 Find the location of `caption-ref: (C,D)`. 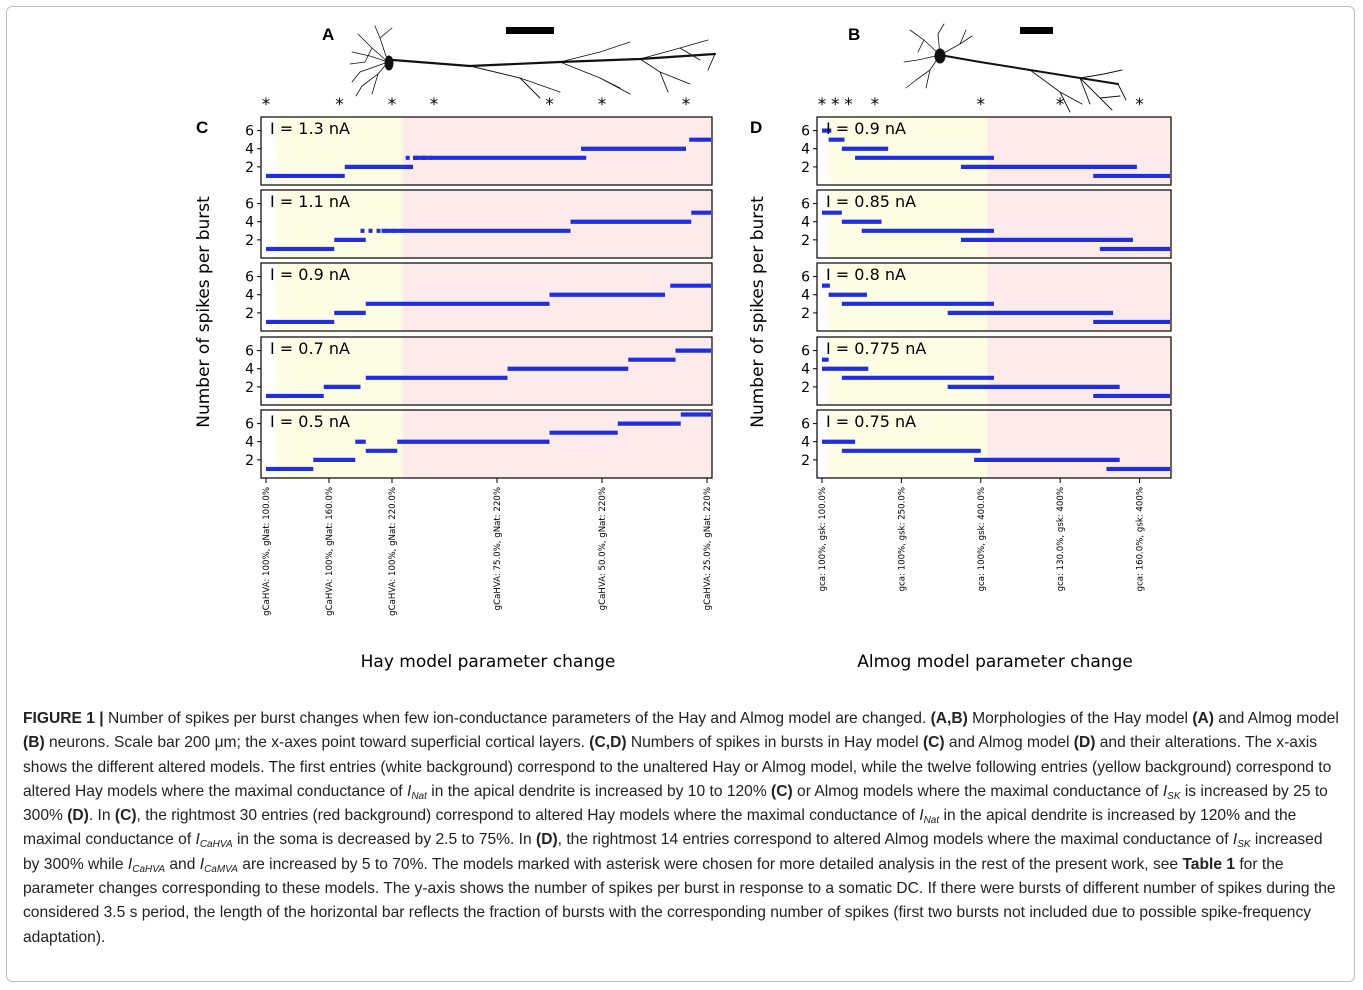

caption-ref: (C,D) is located at coordinates (608, 743).